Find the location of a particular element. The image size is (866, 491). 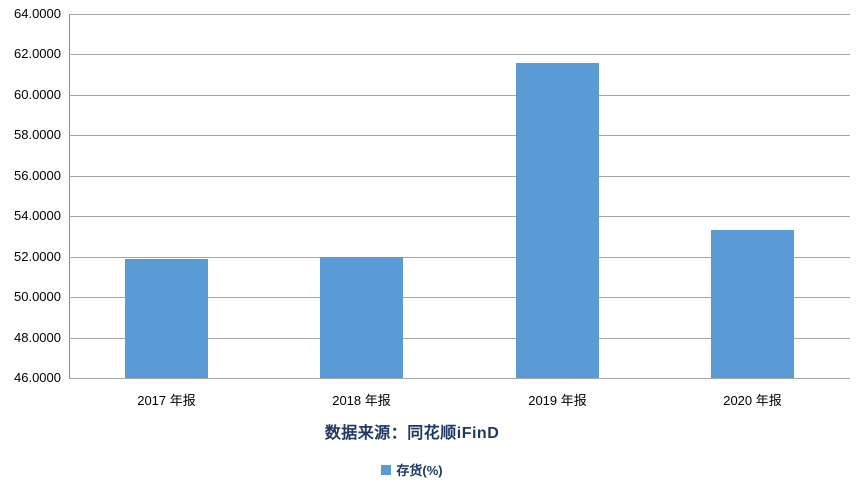

bar-2019 is located at coordinates (557, 220).